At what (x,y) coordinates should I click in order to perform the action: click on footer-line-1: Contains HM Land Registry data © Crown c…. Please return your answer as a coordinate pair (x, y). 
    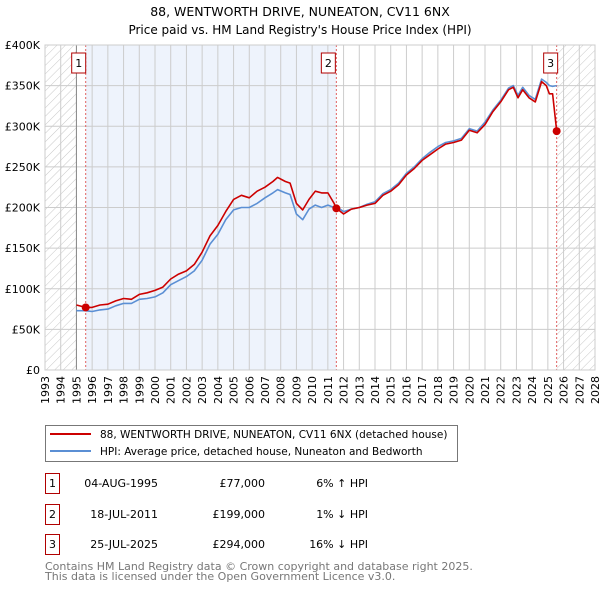
    Looking at the image, I should click on (259, 566).